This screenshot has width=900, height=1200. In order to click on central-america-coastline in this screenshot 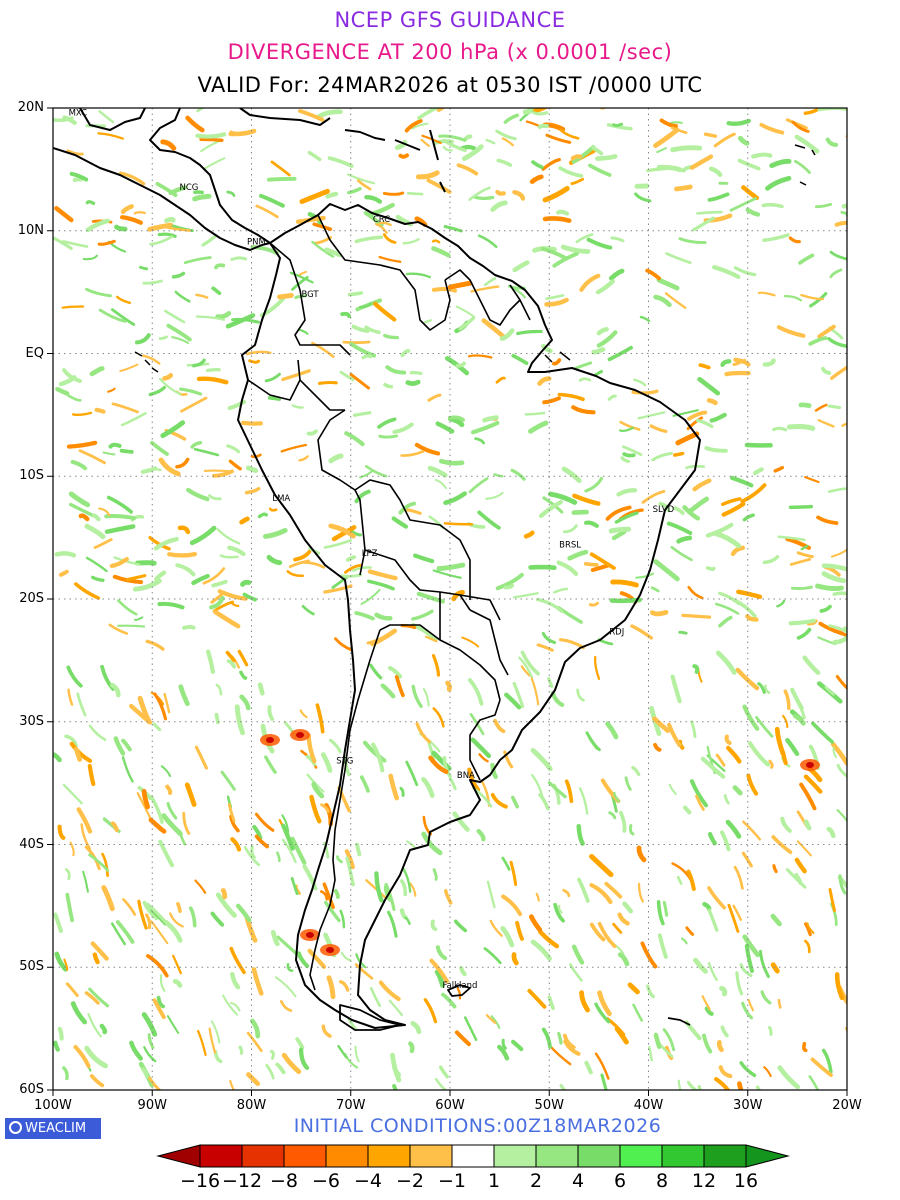, I will do `click(162, 179)`.